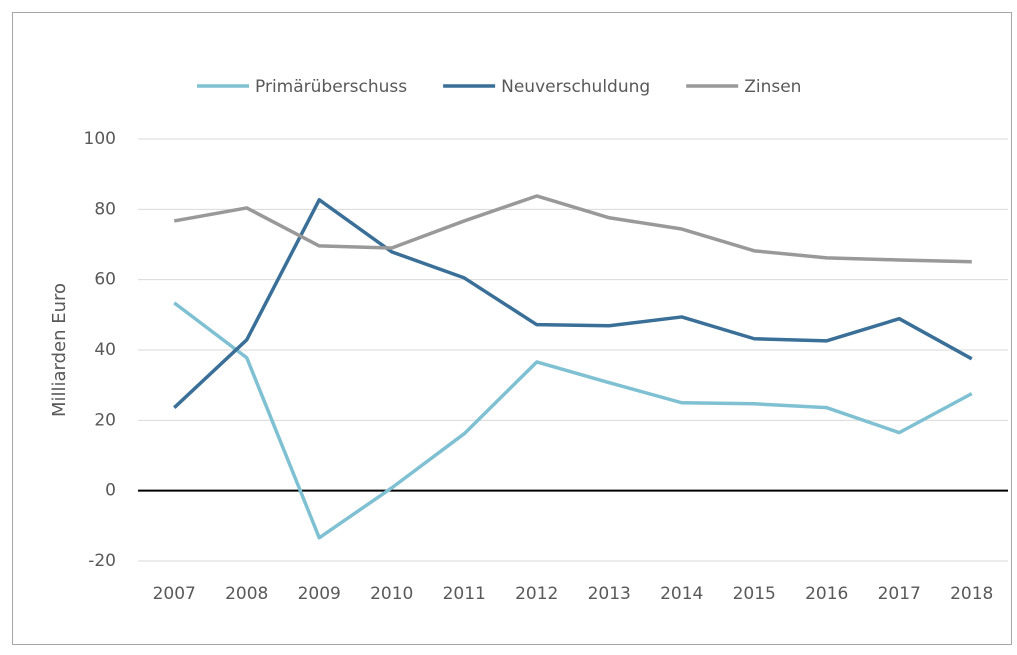 The height and width of the screenshot is (655, 1017). Describe the element at coordinates (536, 594) in the screenshot. I see `x-tick-label: 2012` at that location.